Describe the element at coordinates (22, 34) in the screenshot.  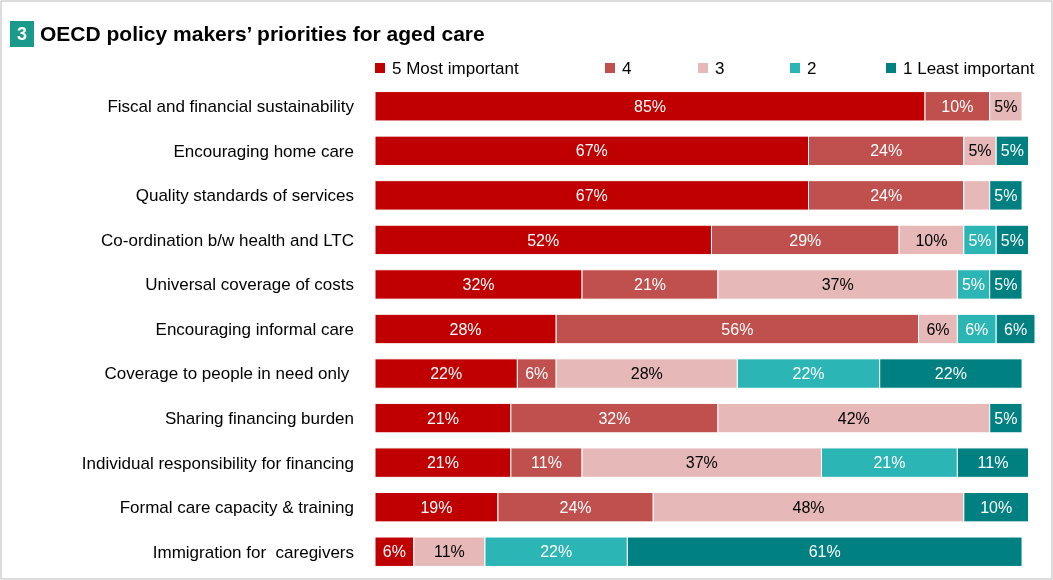
I see `number-badge: 3` at that location.